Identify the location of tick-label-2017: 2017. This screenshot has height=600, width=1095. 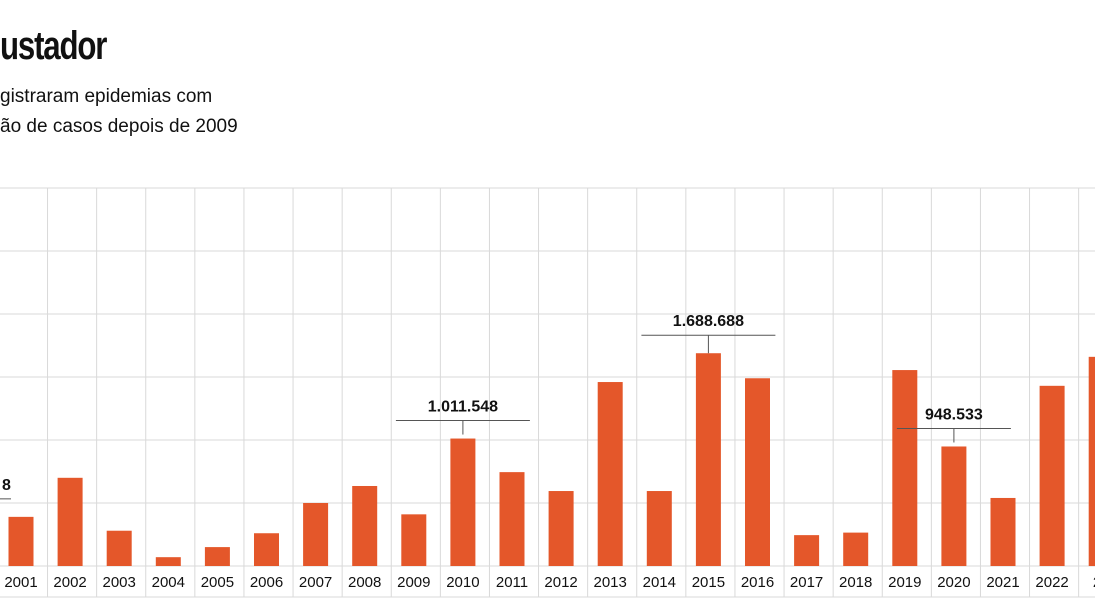
(806, 582).